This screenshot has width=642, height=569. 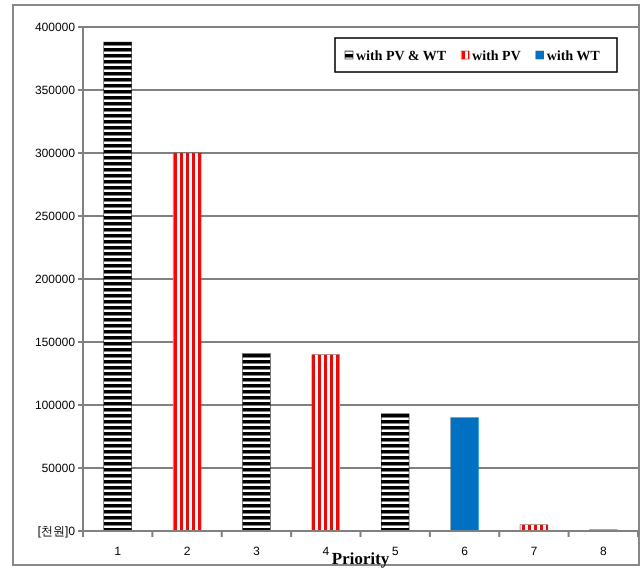 I want to click on y-tick-label: 100000, so click(x=55, y=405).